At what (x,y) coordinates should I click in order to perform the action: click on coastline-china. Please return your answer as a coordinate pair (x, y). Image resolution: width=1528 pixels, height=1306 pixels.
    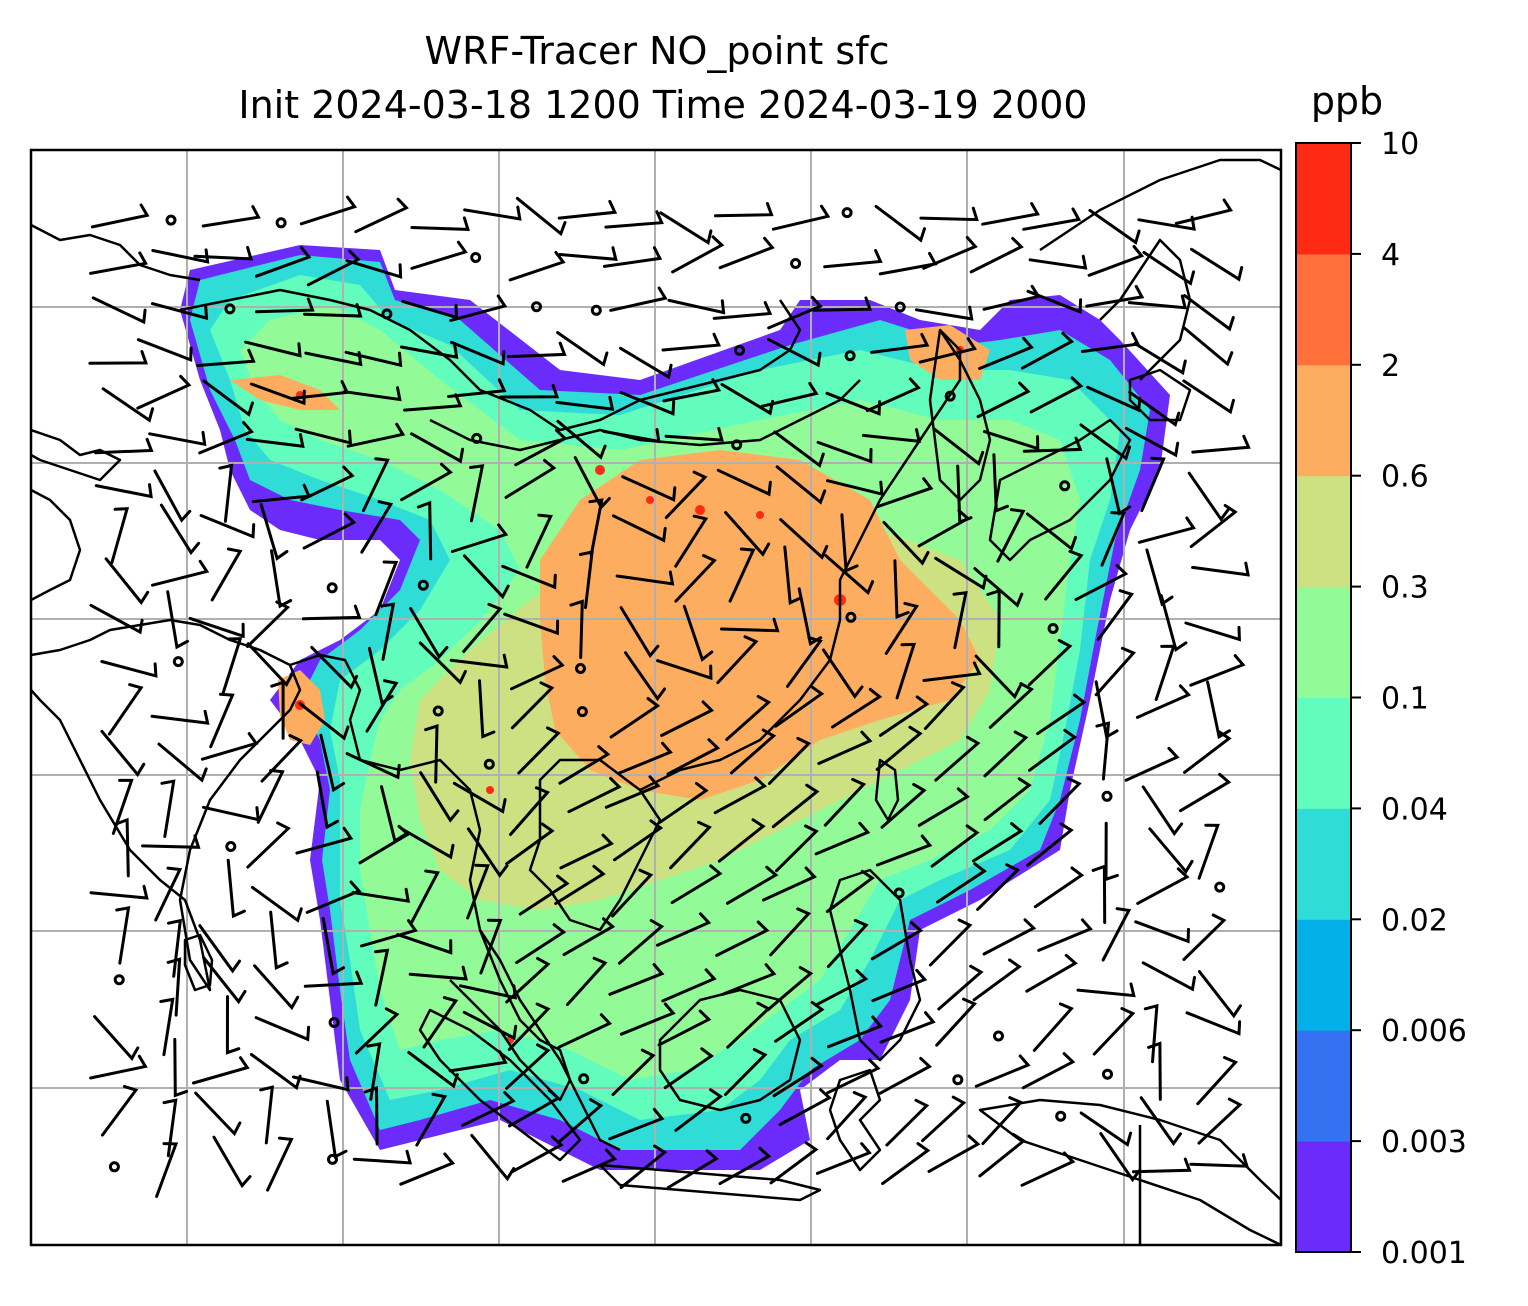
    Looking at the image, I should click on (800, 560).